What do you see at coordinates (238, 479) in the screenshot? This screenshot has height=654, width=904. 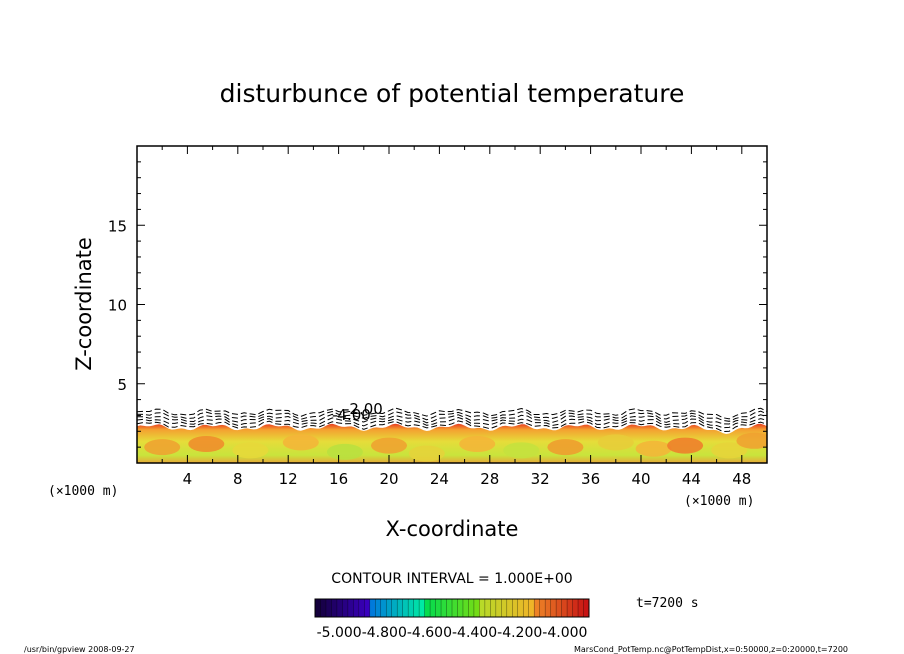 I see `x-tick-label: 8` at bounding box center [238, 479].